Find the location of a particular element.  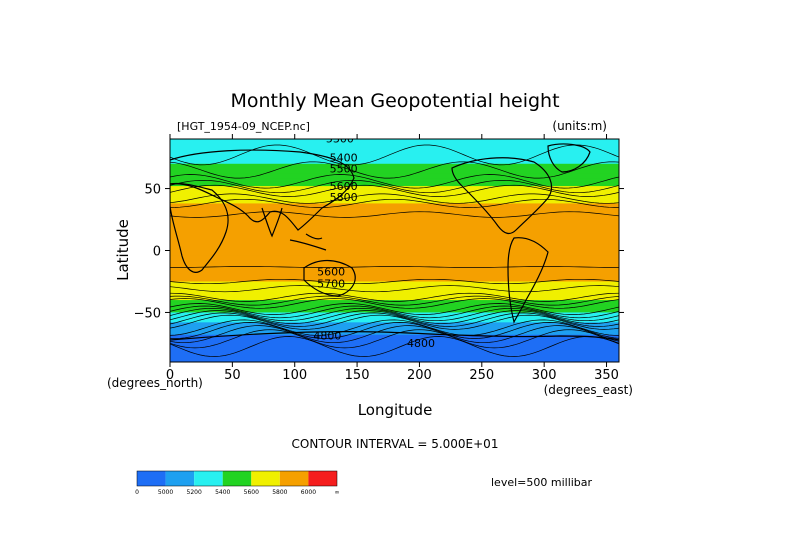

x-tick-label: 250 is located at coordinates (481, 375).